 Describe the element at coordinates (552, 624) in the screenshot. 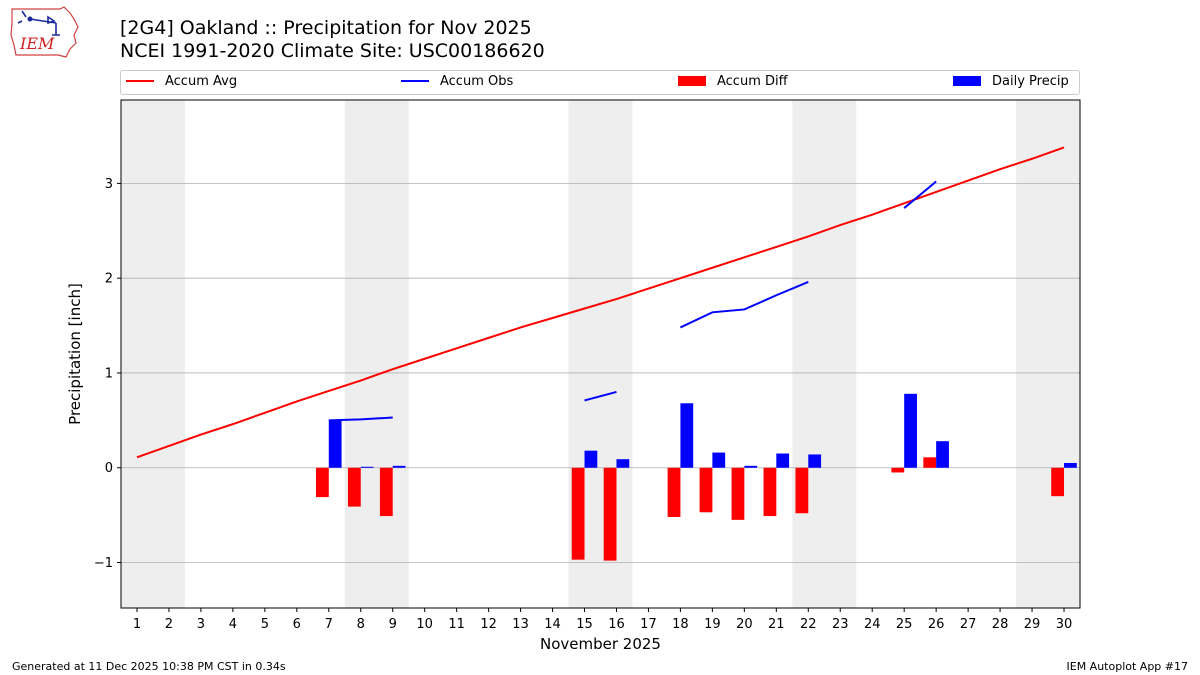

I see `x-tick-label: 14` at that location.